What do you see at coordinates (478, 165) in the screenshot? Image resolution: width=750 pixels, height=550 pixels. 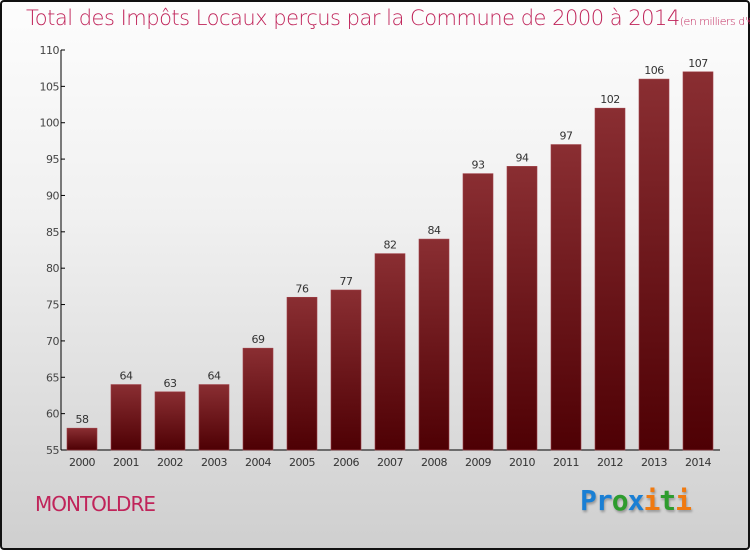 I see `data-label: 93` at bounding box center [478, 165].